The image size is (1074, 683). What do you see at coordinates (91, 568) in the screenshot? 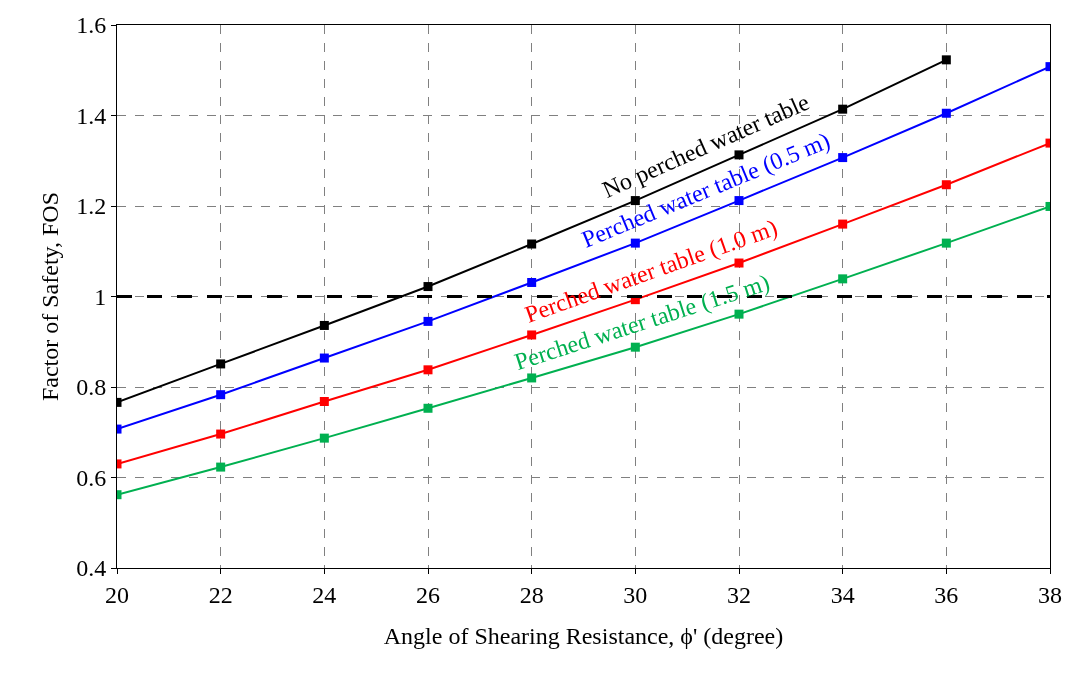
I see `y-tick-label: 0.4` at bounding box center [91, 568].